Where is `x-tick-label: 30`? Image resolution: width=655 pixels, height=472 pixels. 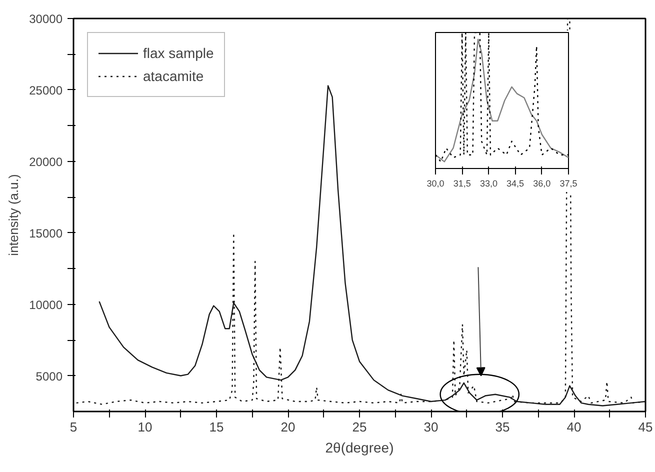 x-tick-label: 30 is located at coordinates (431, 427).